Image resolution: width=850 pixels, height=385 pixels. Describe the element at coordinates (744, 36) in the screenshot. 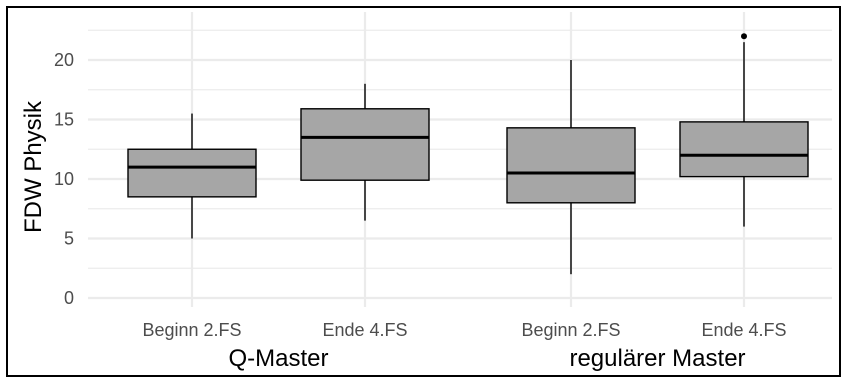

I see `outlier-point` at that location.